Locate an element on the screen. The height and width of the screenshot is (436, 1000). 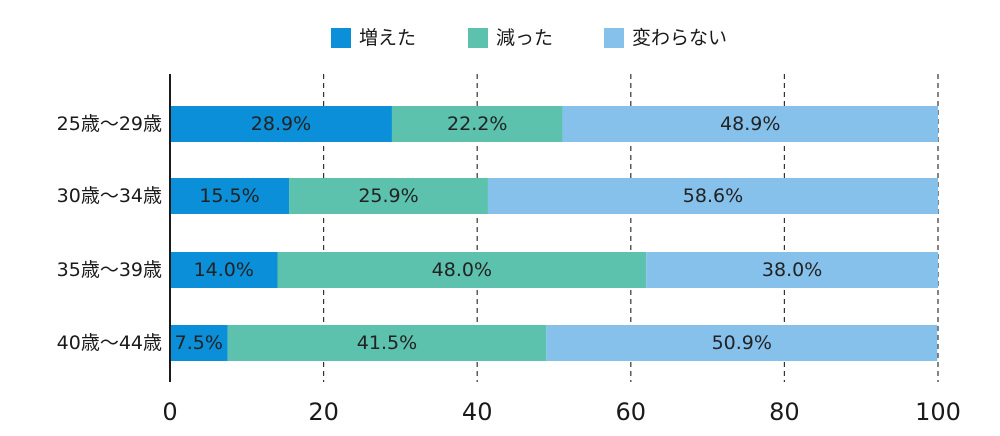
data-label: 41.5% is located at coordinates (387, 343).